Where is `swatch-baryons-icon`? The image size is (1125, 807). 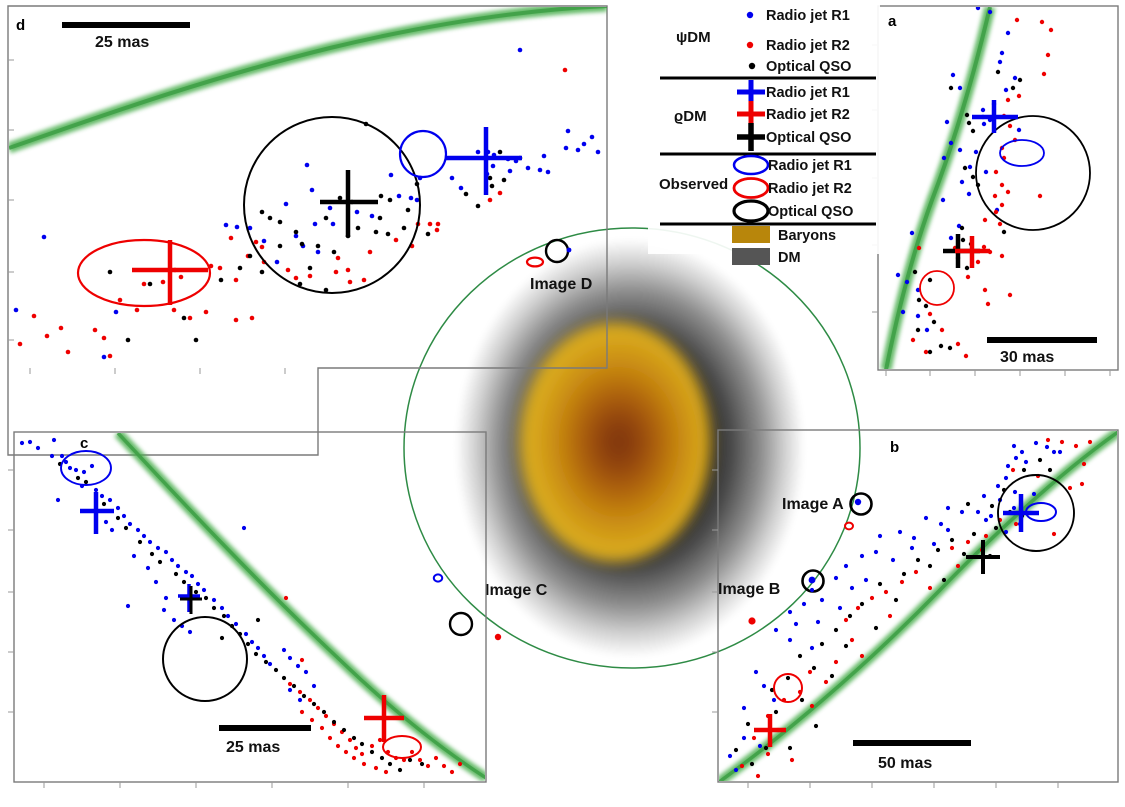 swatch-baryons-icon is located at coordinates (751, 234).